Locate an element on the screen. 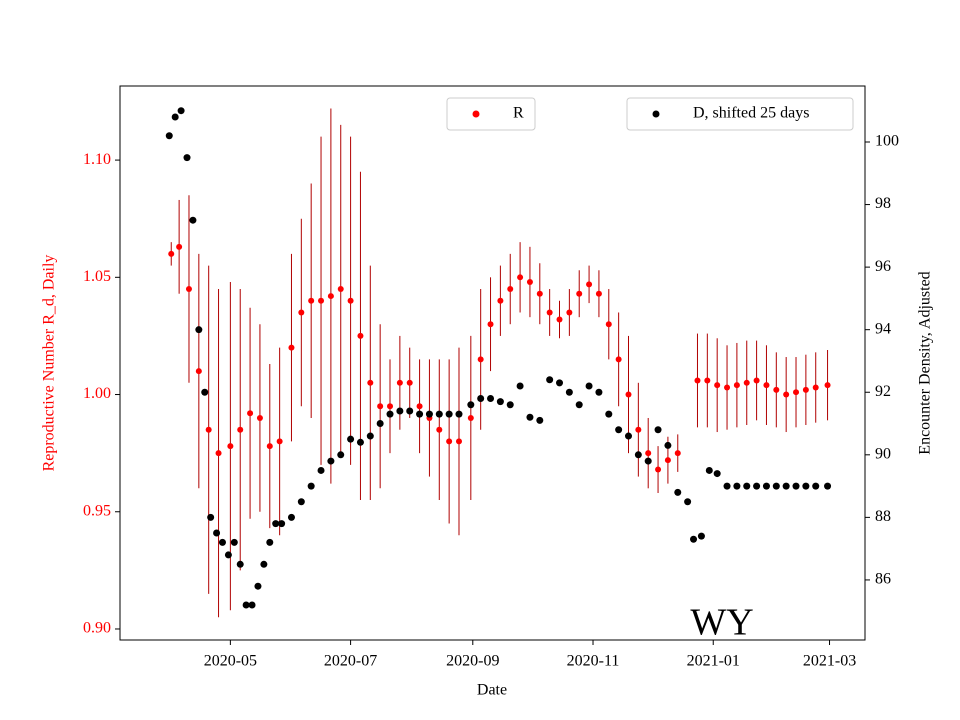 The image size is (960, 720). y2-tick-label: 98 is located at coordinates (883, 203).